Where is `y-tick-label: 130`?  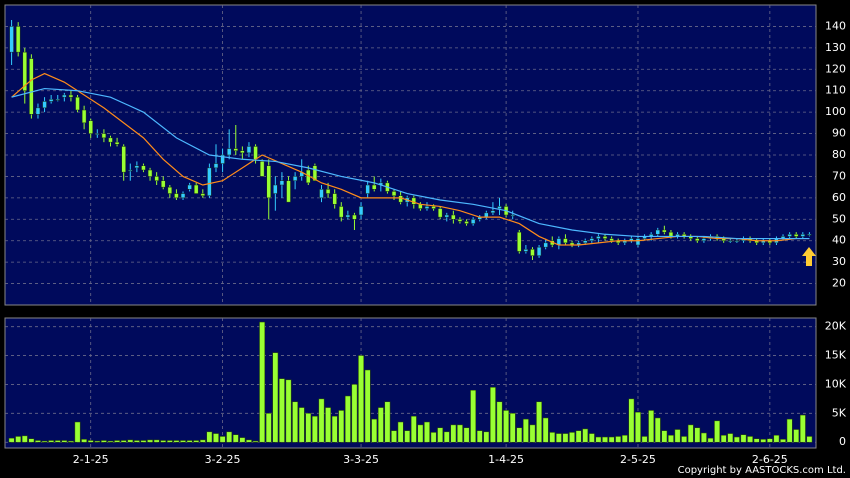 y-tick-label: 130 is located at coordinates (835, 47).